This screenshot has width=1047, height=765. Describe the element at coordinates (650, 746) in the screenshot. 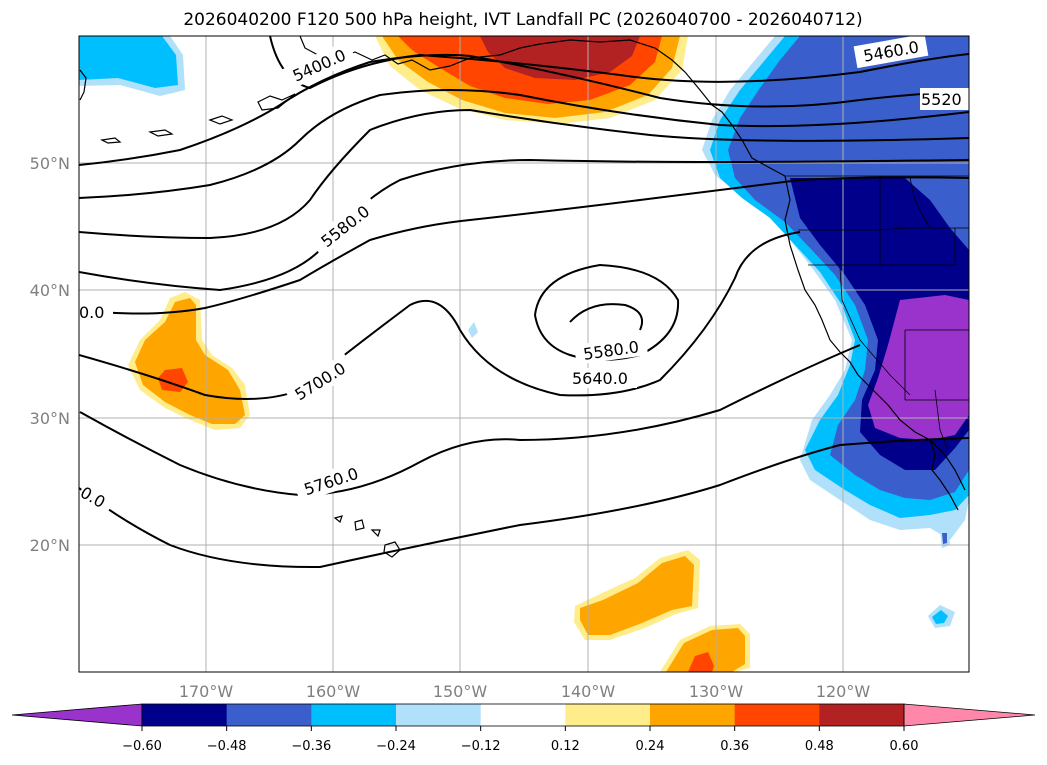

I see `colorbar-tick-label: 0.24` at that location.